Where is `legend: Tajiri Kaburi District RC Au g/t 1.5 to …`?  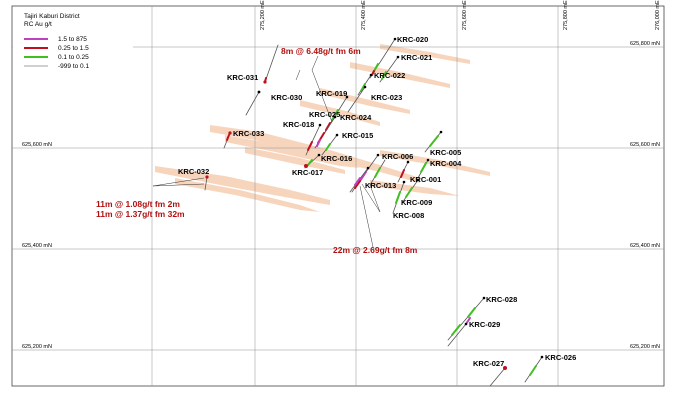
legend: Tajiri Kaburi District RC Au g/t 1.5 to … is located at coordinates (73, 38).